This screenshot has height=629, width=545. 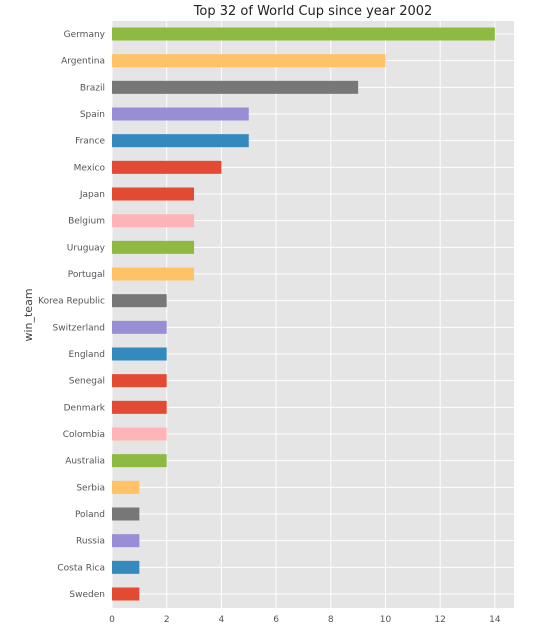 I want to click on category-label: France, so click(x=90, y=142).